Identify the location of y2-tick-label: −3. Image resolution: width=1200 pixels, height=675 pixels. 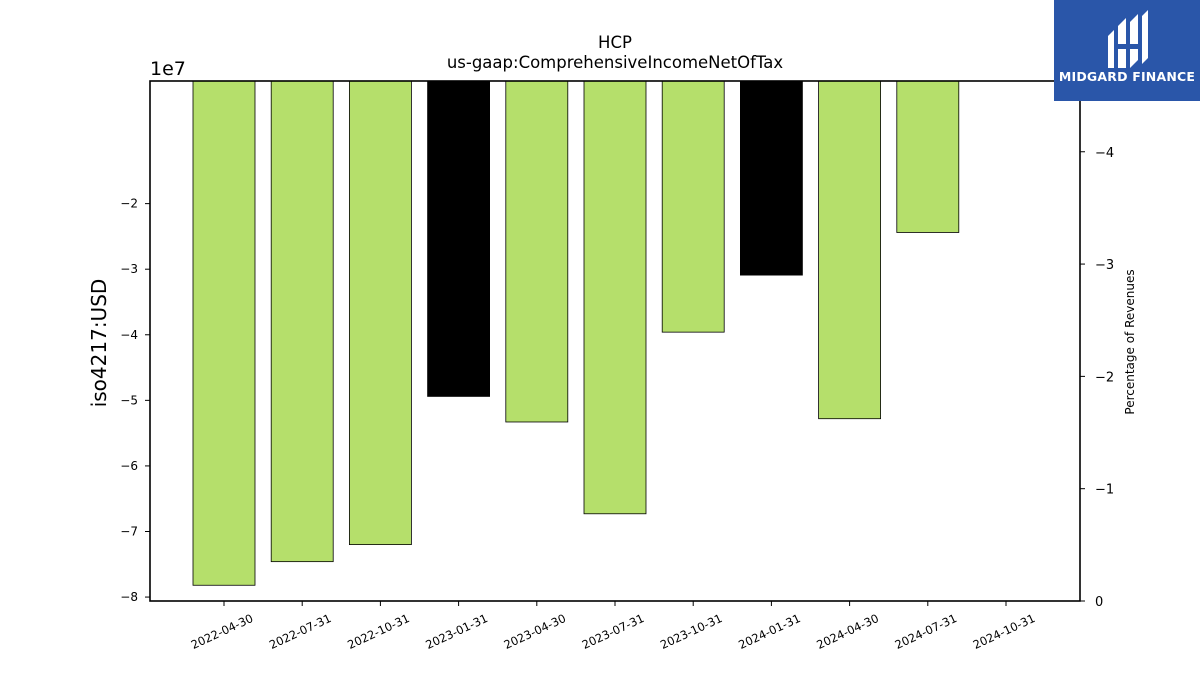
(1104, 265).